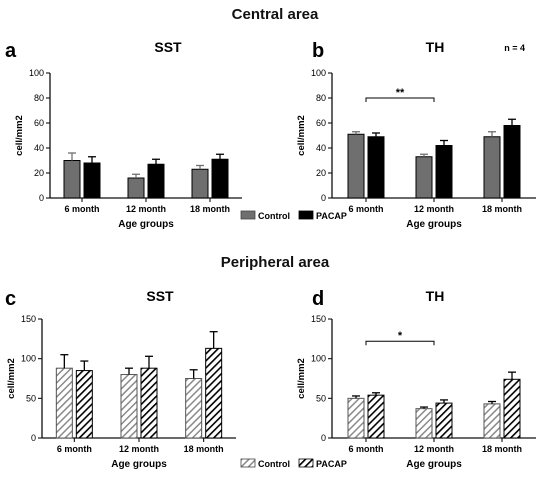 The width and height of the screenshot is (550, 484). I want to click on significance-bracket: **, so click(400, 94).